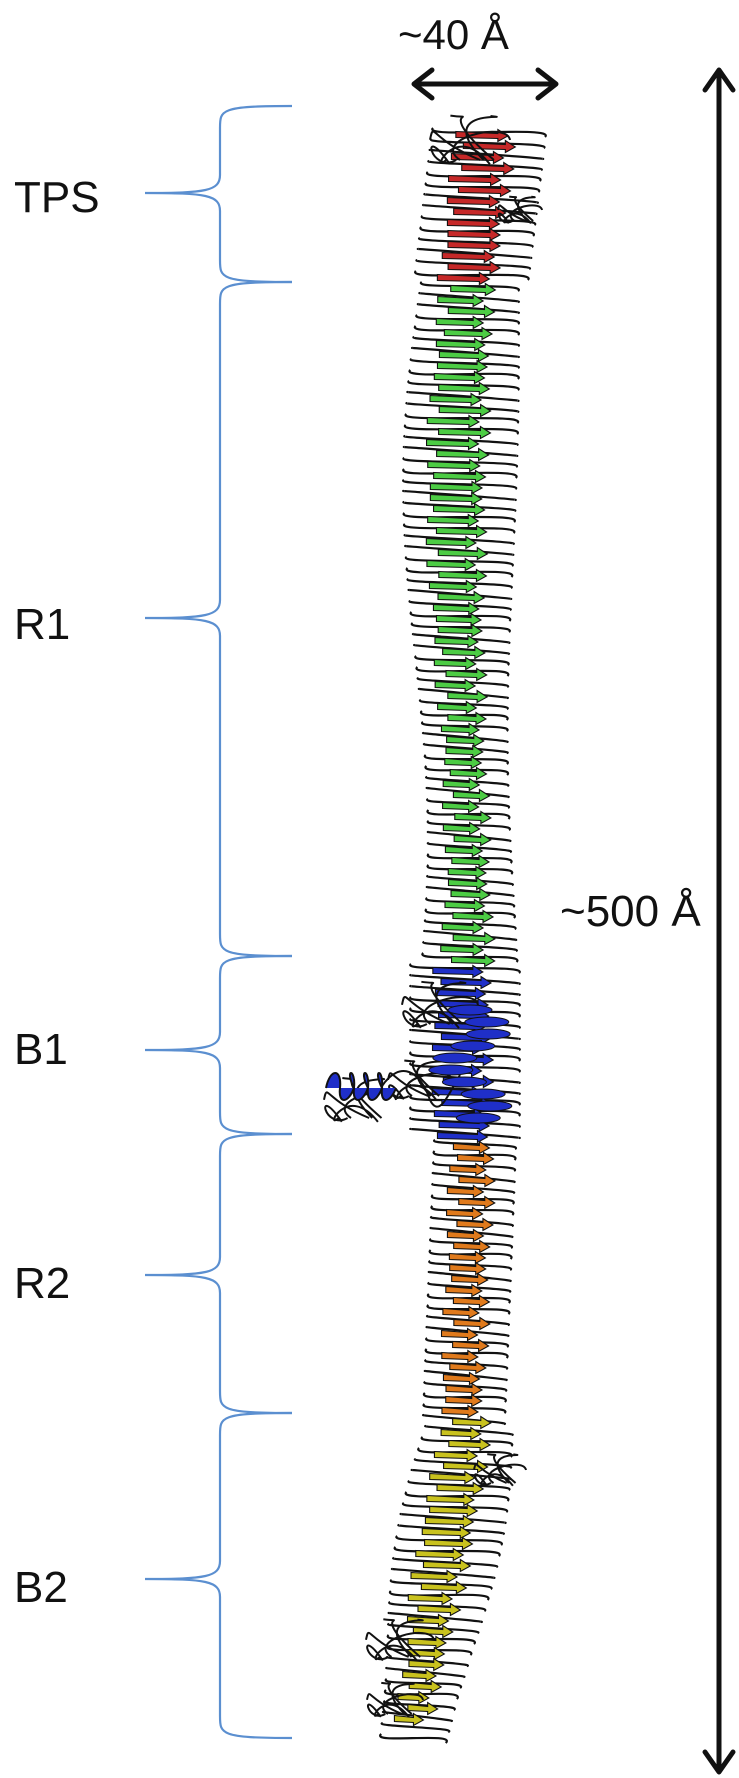  What do you see at coordinates (421, 1089) in the screenshot?
I see `b1-linker` at bounding box center [421, 1089].